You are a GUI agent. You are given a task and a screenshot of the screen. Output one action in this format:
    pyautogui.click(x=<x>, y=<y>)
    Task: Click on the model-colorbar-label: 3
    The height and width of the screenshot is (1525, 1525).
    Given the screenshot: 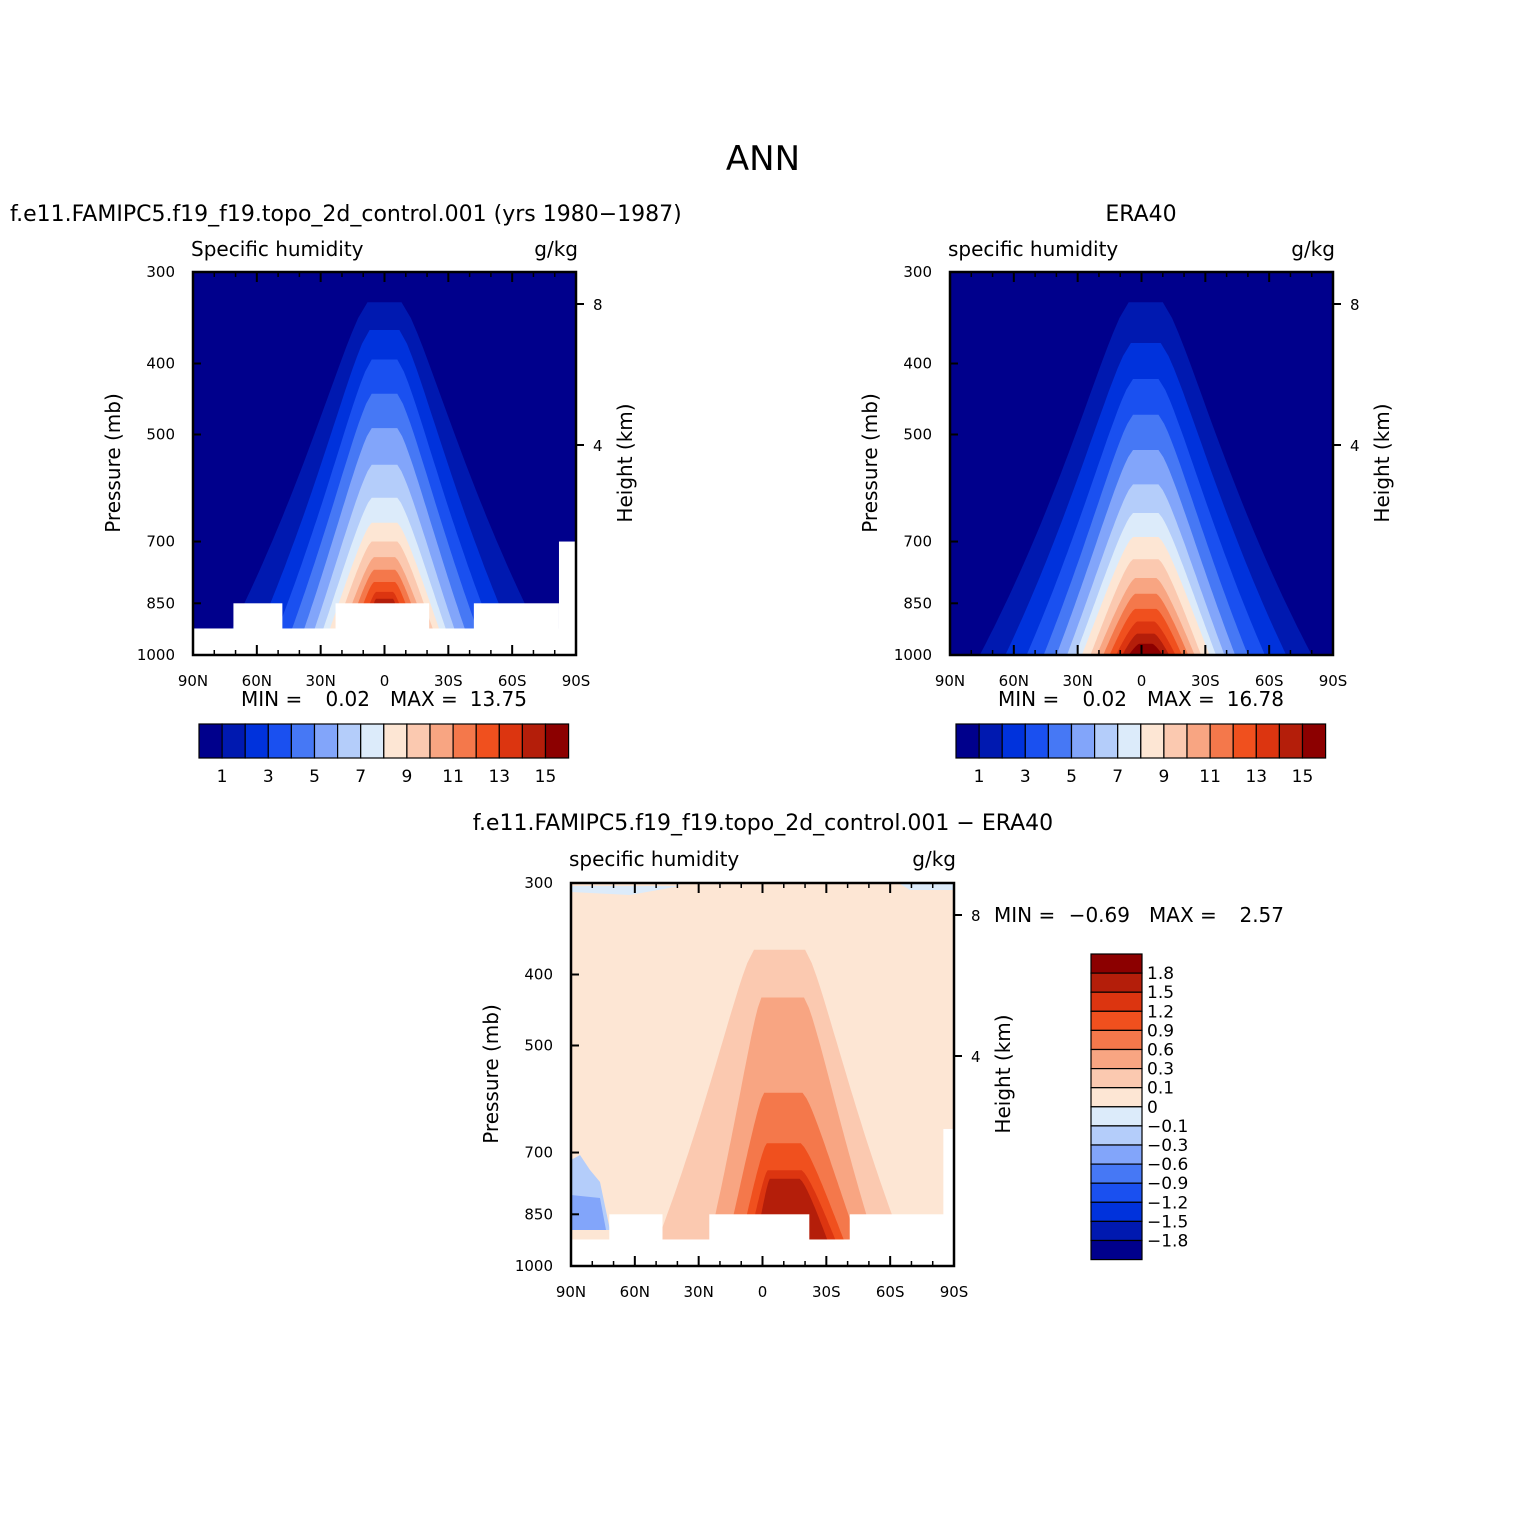 What is the action you would take?
    pyautogui.click(x=268, y=777)
    